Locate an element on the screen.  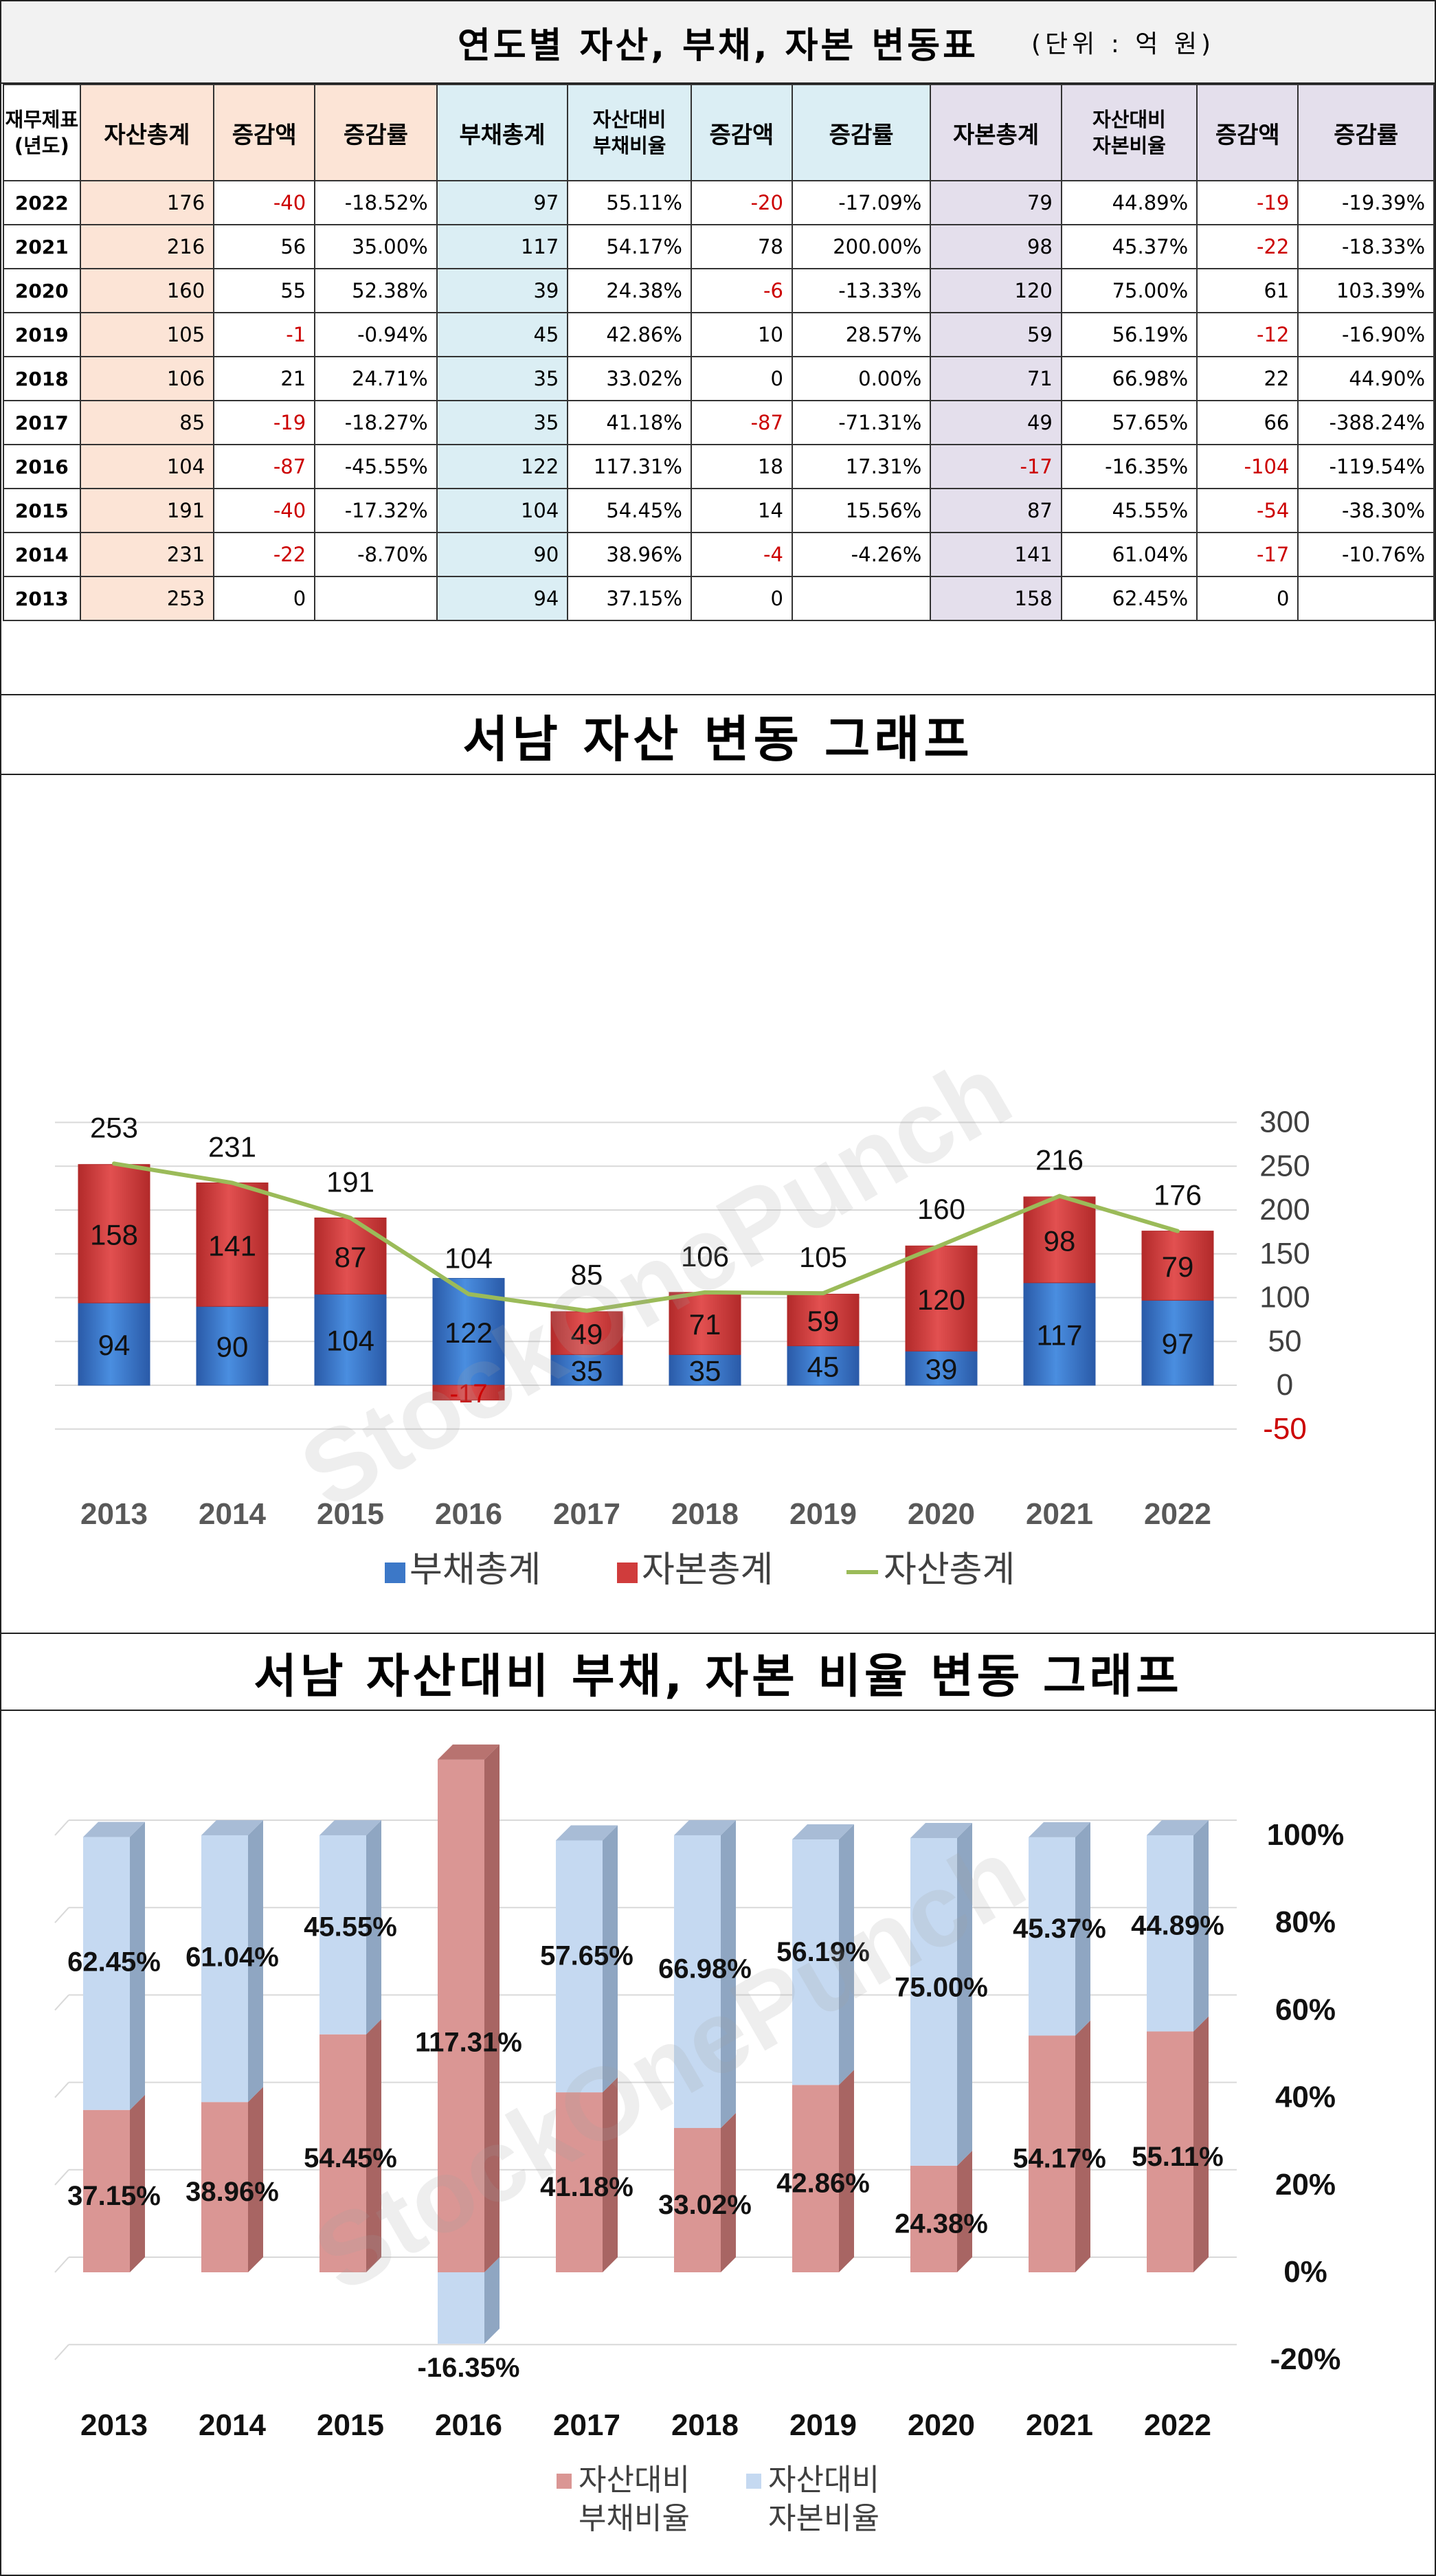
table-cell: -17 is located at coordinates (1247, 554).